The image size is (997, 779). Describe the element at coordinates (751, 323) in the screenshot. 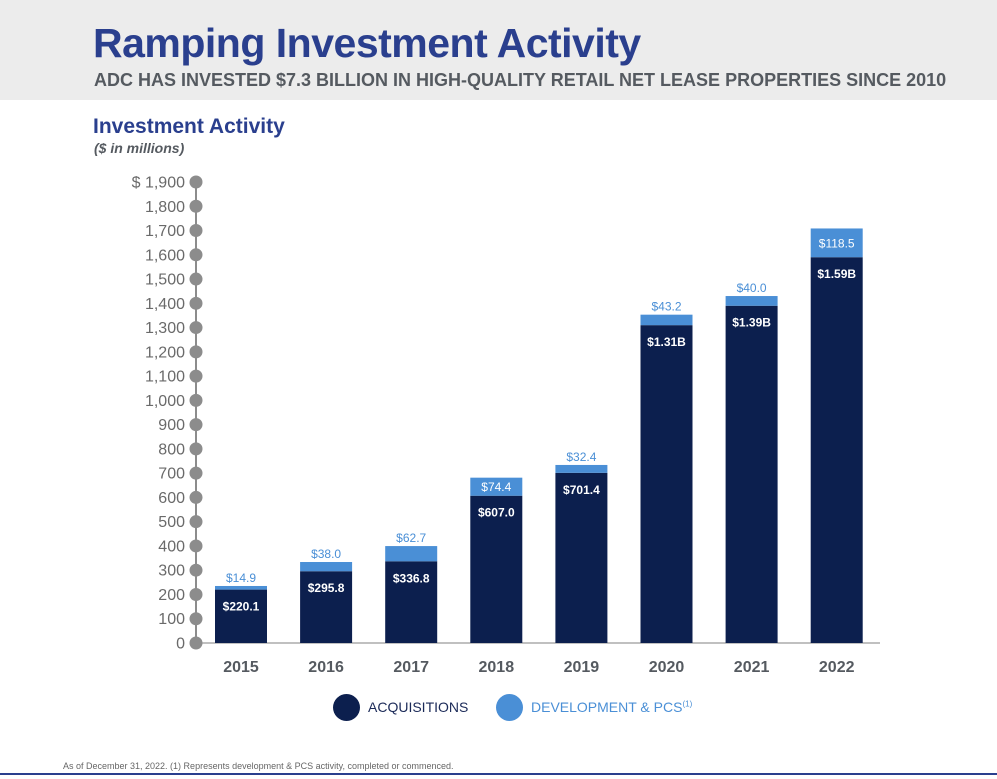

I see `label-acquisitions-2021: $1.39B` at that location.